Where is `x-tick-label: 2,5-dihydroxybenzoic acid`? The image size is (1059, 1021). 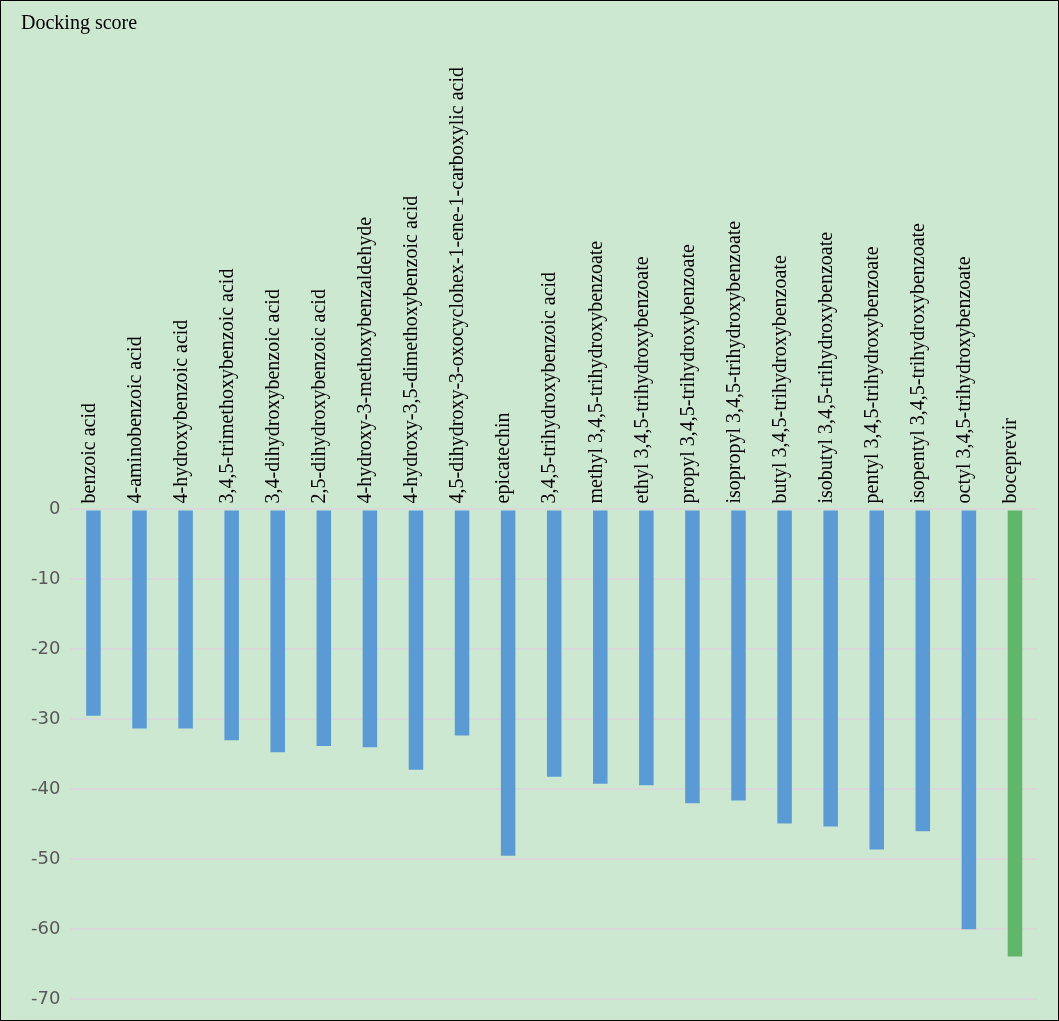 x-tick-label: 2,5-dihydroxybenzoic acid is located at coordinates (319, 396).